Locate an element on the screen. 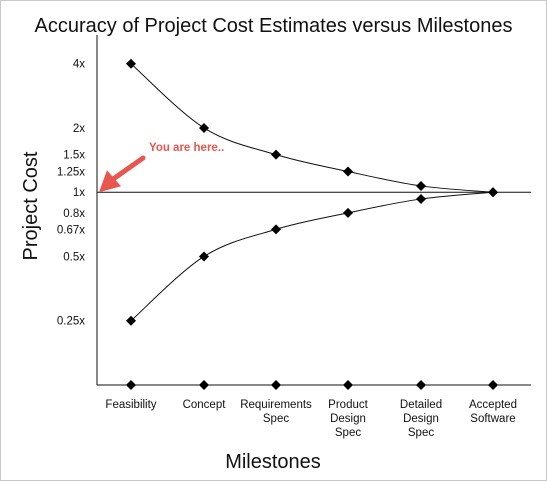 The width and height of the screenshot is (547, 481). x-tick-label-line: Requirements is located at coordinates (276, 405).